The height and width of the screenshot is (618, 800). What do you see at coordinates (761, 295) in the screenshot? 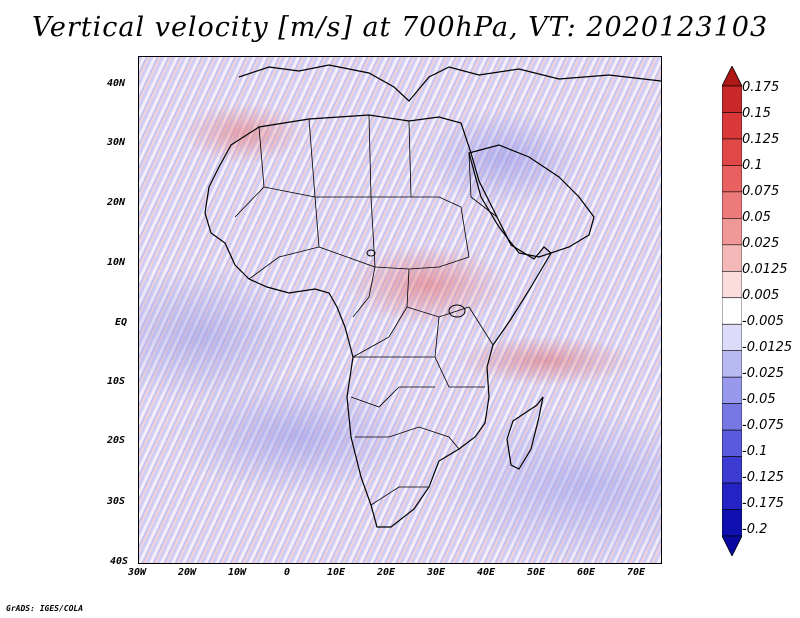
I see `colorbar-label: 0.005` at bounding box center [761, 295].